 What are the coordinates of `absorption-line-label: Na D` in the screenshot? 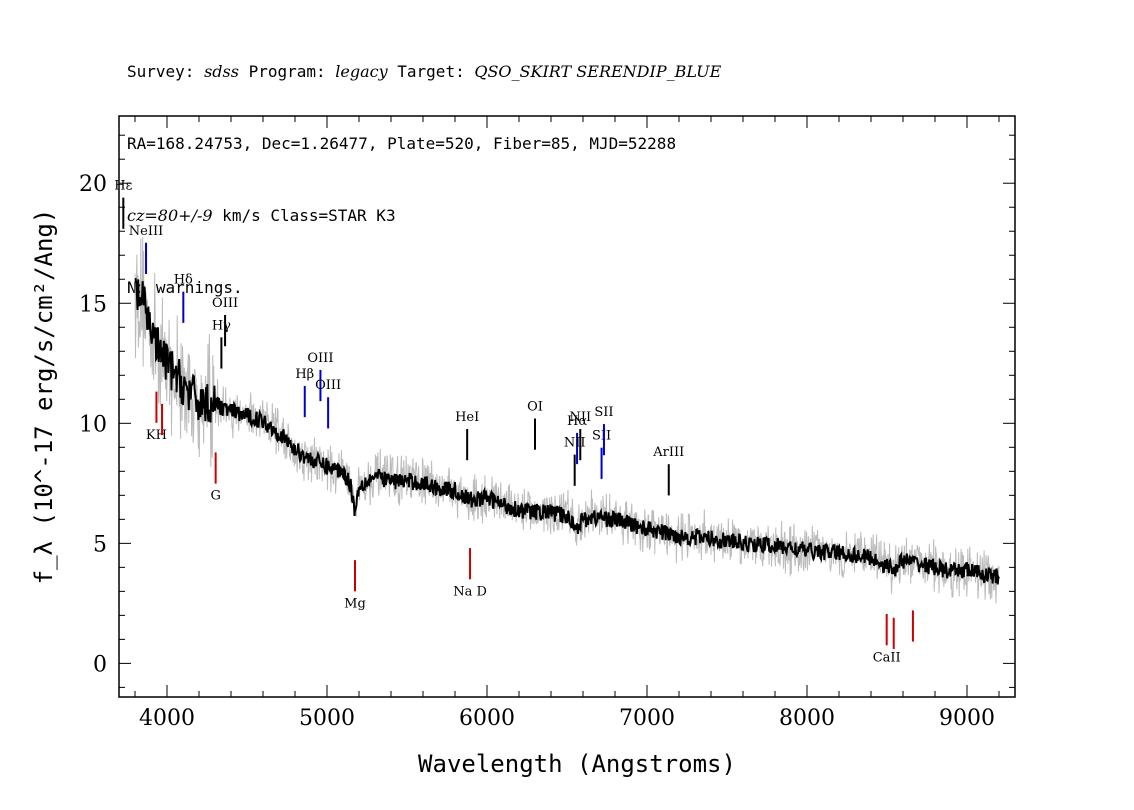 It's located at (470, 591).